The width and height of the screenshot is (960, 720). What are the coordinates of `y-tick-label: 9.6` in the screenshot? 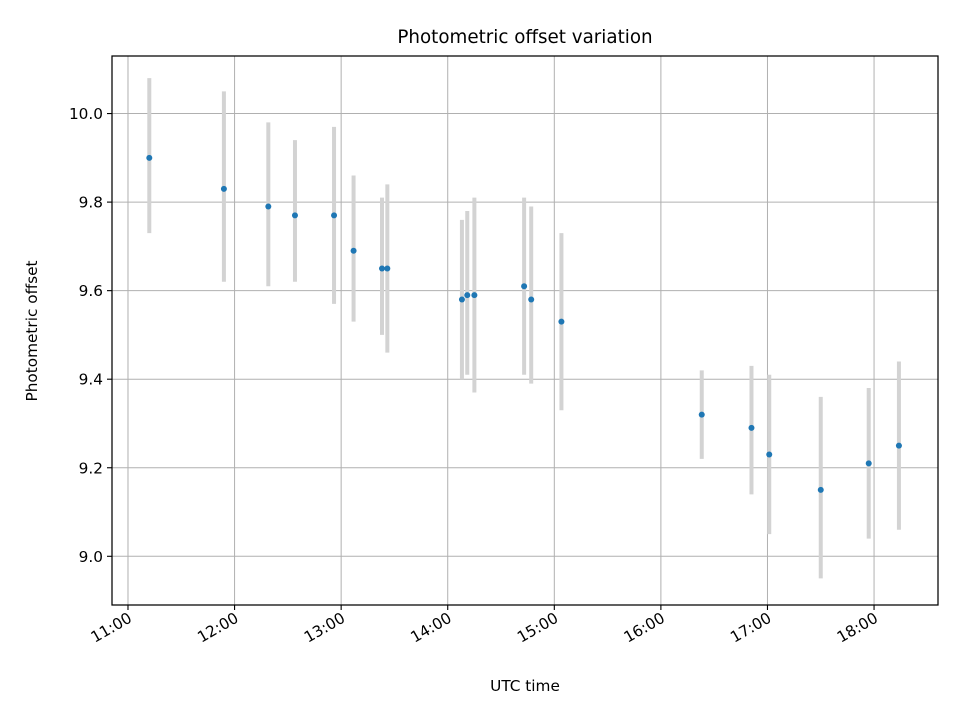 It's located at (91, 291).